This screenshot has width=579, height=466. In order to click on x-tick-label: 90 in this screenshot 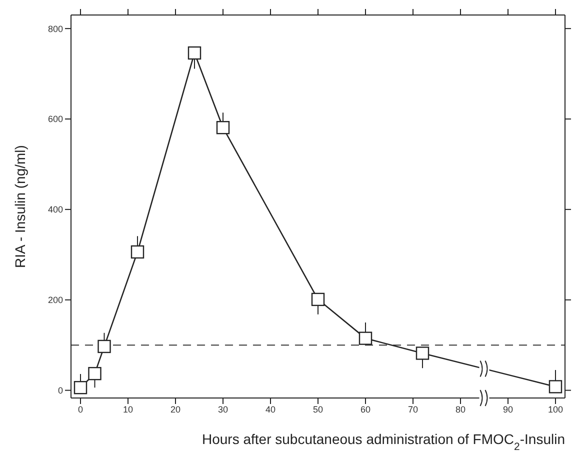, I will do `click(508, 409)`.